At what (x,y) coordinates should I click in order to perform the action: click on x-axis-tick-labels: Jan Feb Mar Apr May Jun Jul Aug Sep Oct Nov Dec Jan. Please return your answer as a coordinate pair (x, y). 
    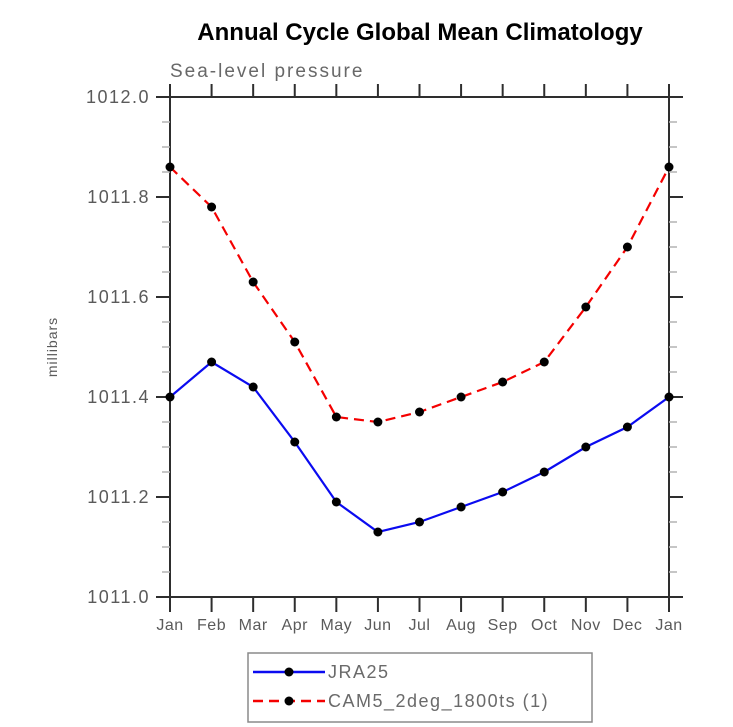
    Looking at the image, I should click on (419, 625).